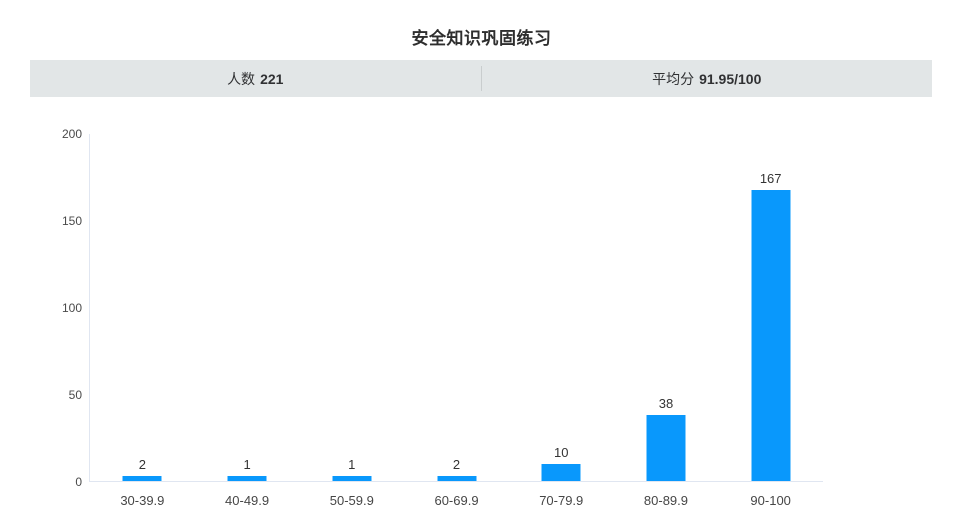 The width and height of the screenshot is (963, 527). I want to click on x-axis-label: 70-79.9, so click(561, 500).